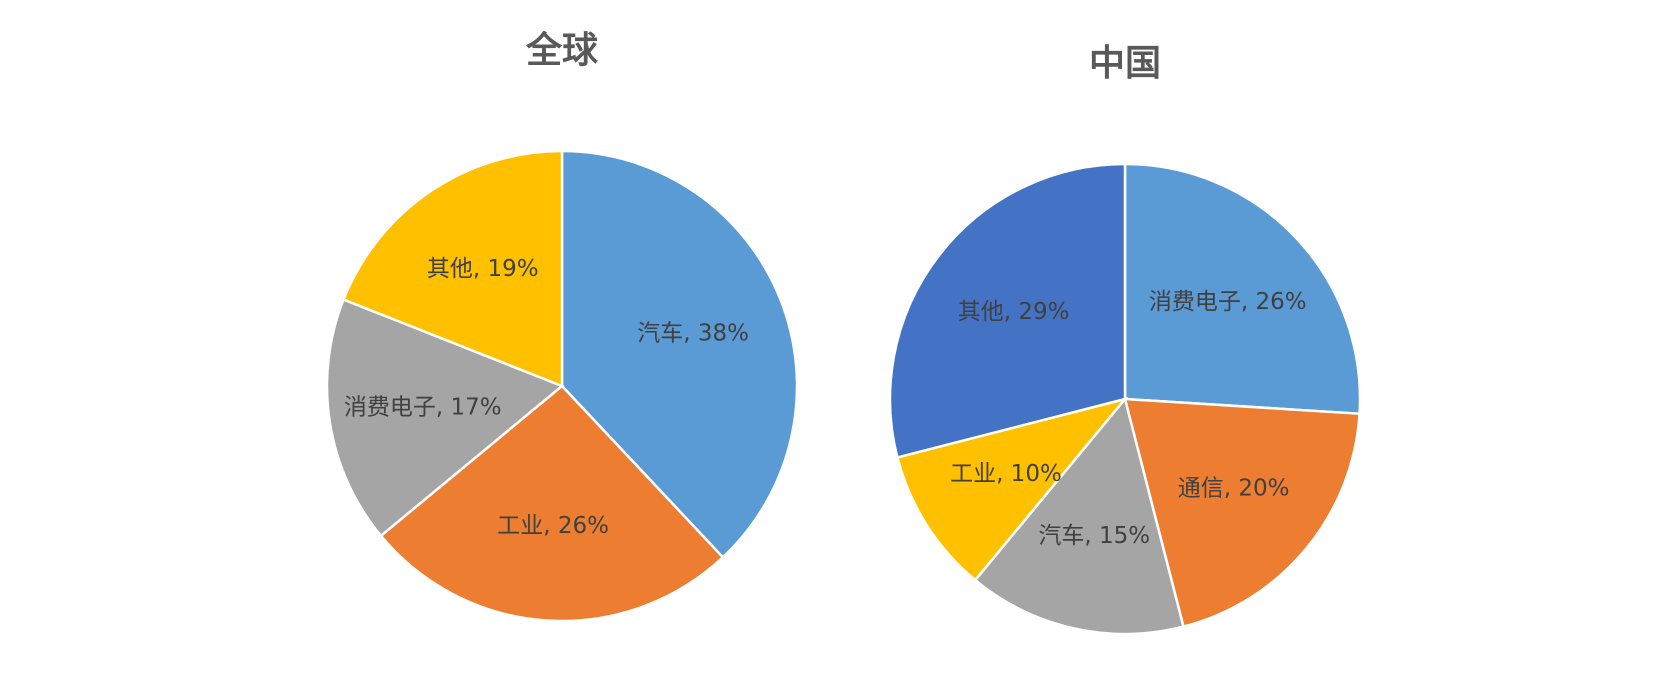 Image resolution: width=1679 pixels, height=690 pixels. Describe the element at coordinates (553, 526) in the screenshot. I see `data-label: 工业, 26%` at that location.